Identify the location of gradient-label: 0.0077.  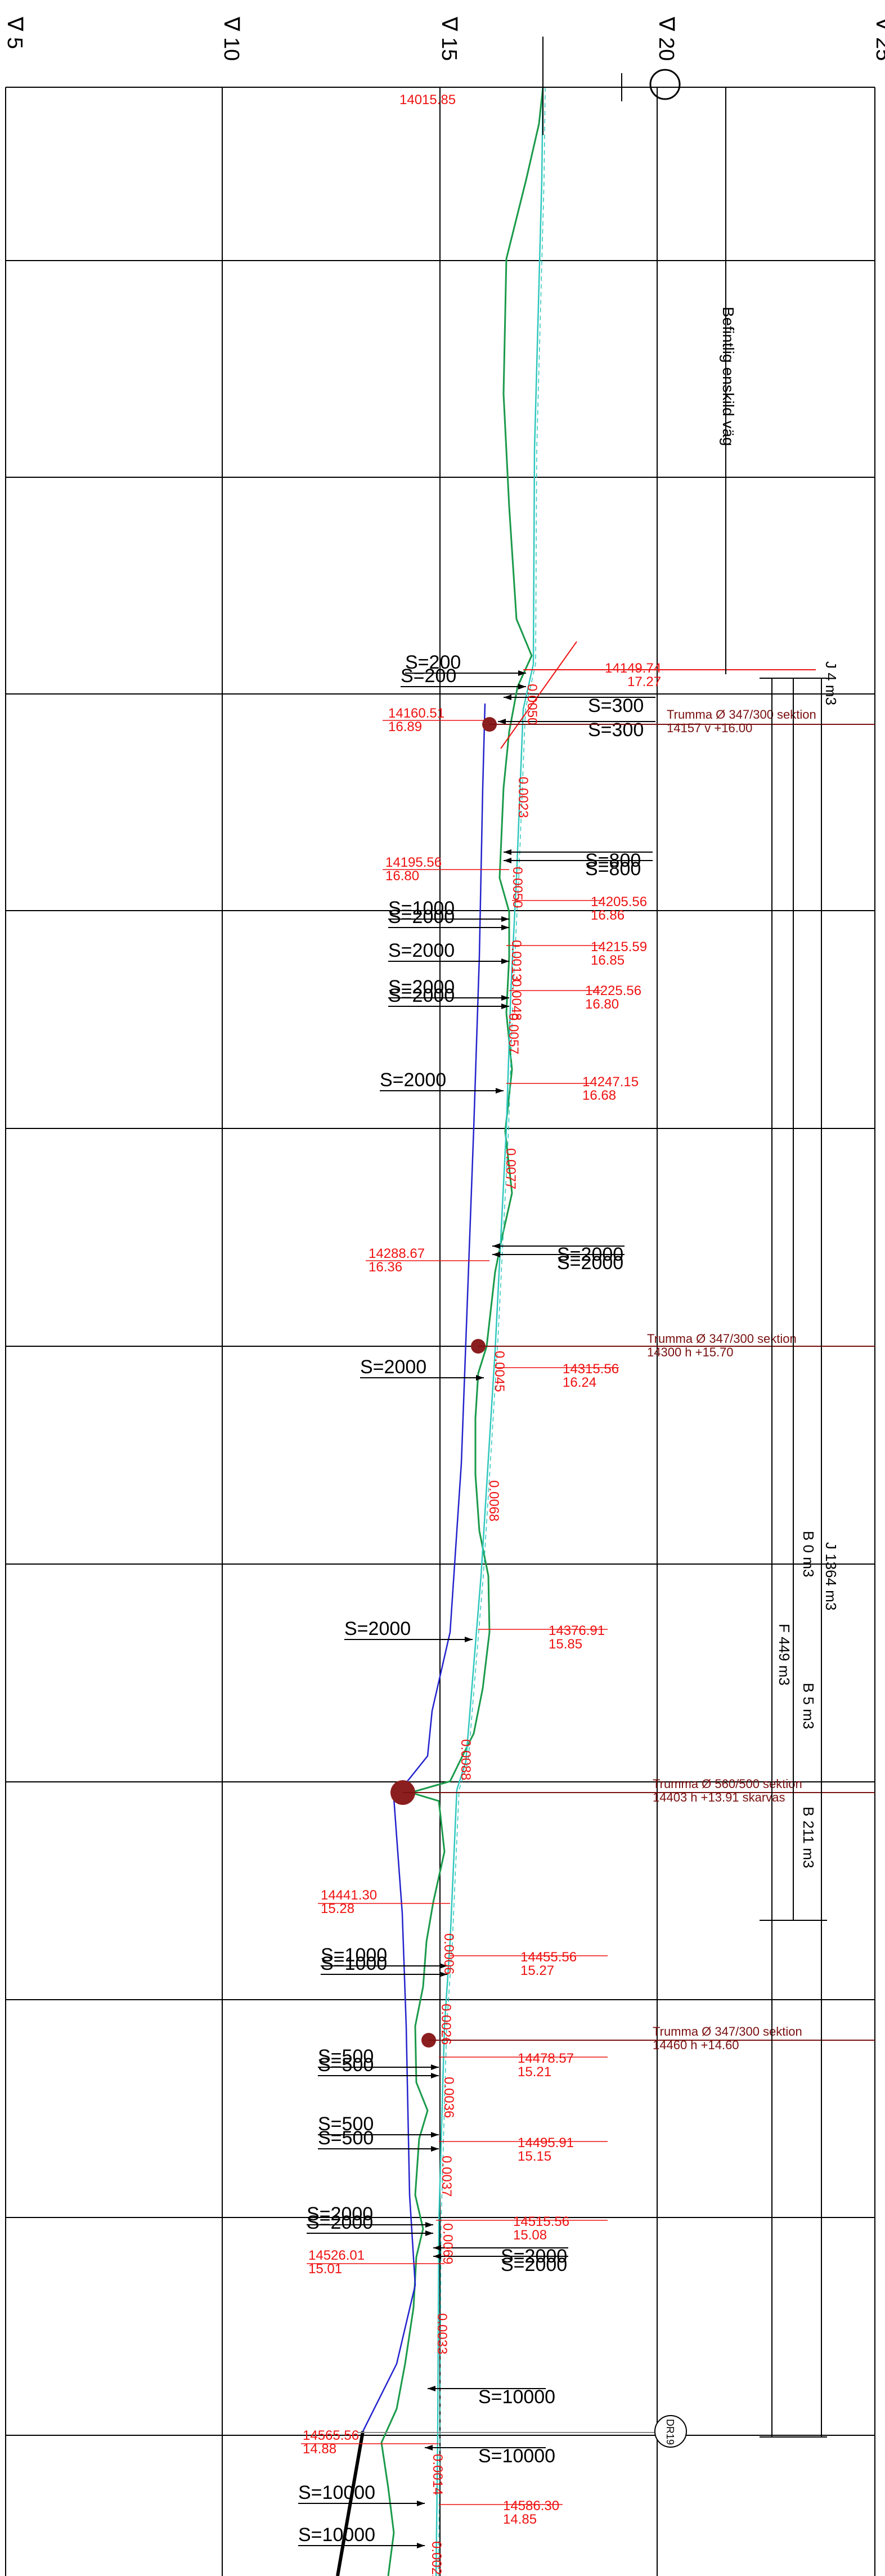
(510, 1168).